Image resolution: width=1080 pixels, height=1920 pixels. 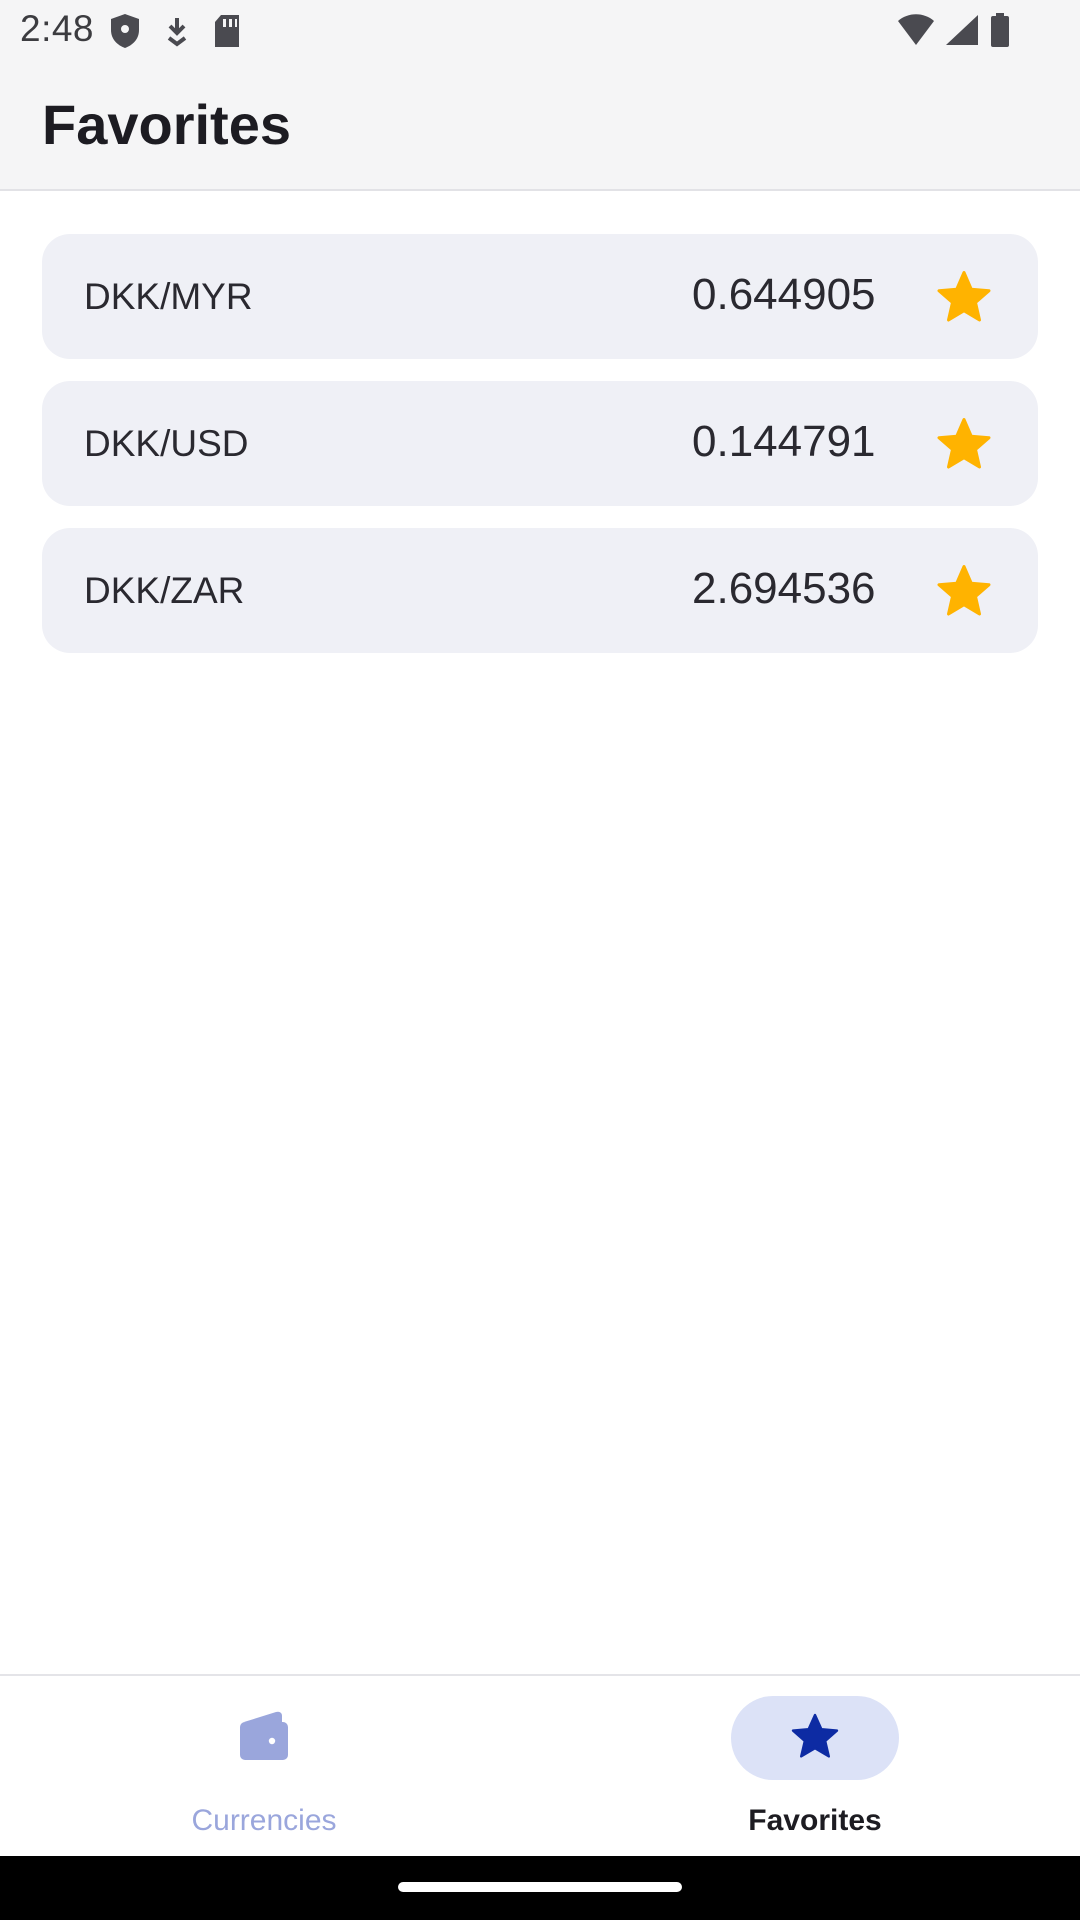 I want to click on page-title: Favorites, so click(x=166, y=124).